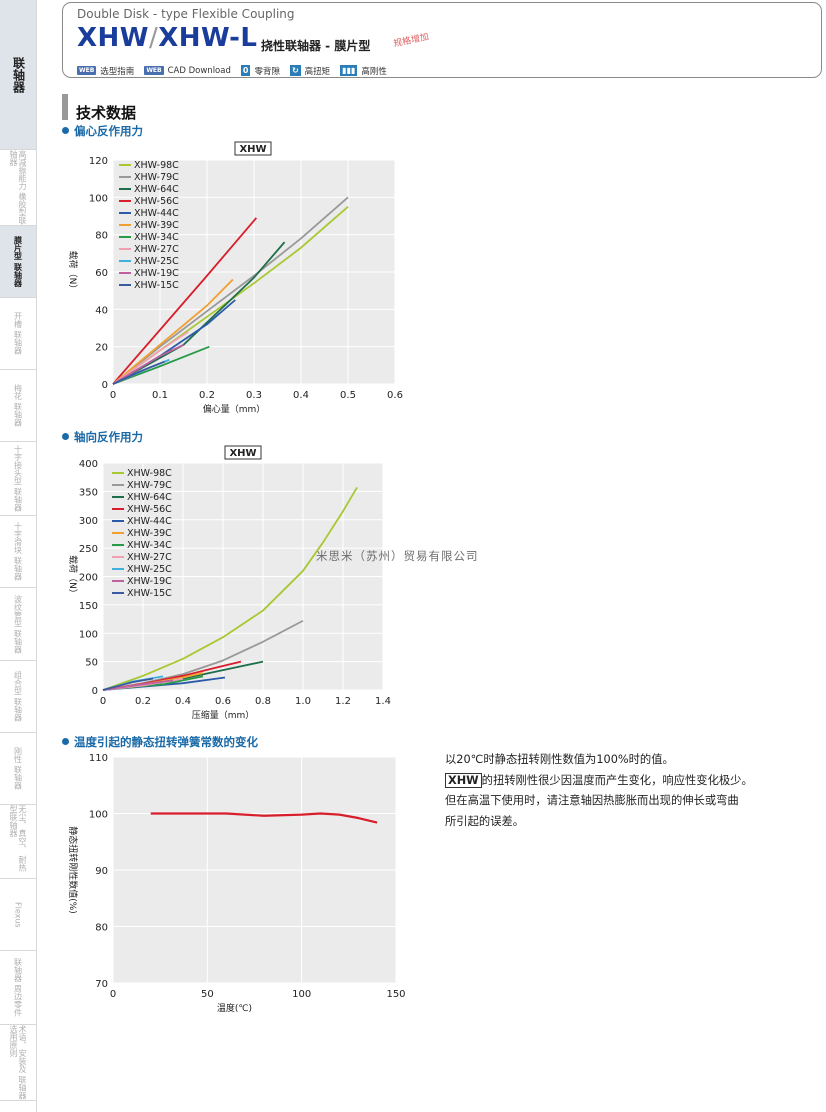 This screenshot has height=1112, width=826. What do you see at coordinates (149, 545) in the screenshot?
I see `legend-label: XHW-34C` at bounding box center [149, 545].